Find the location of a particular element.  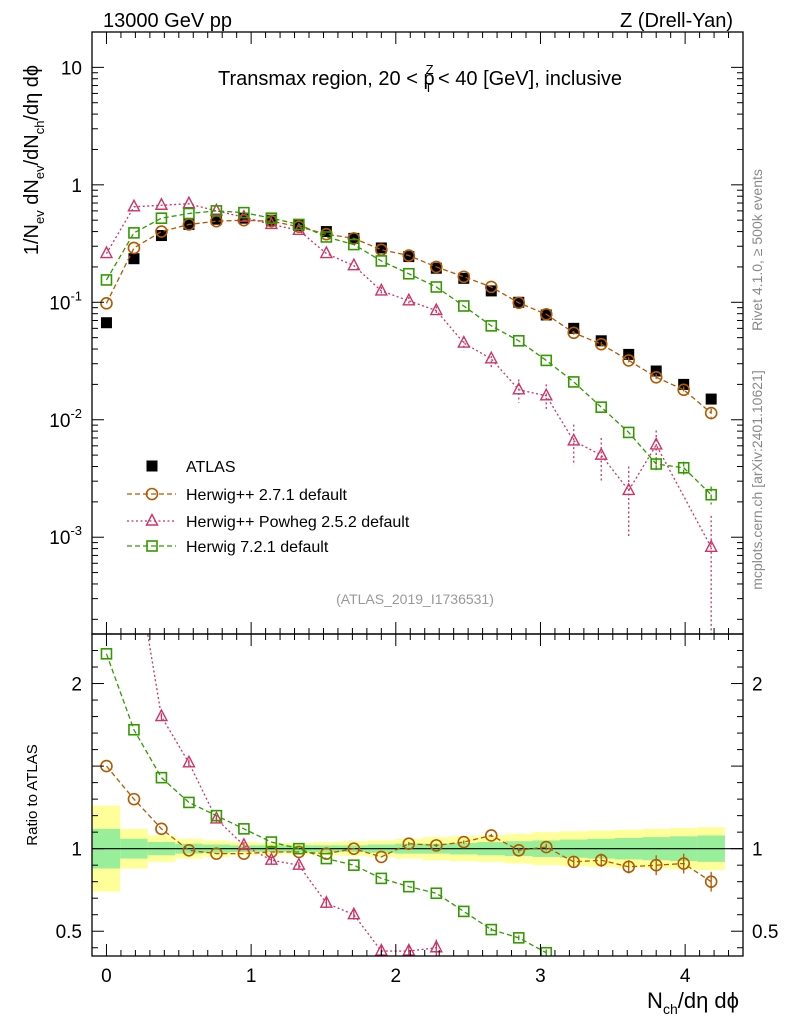

series-1-ratio-line is located at coordinates (408, 824).